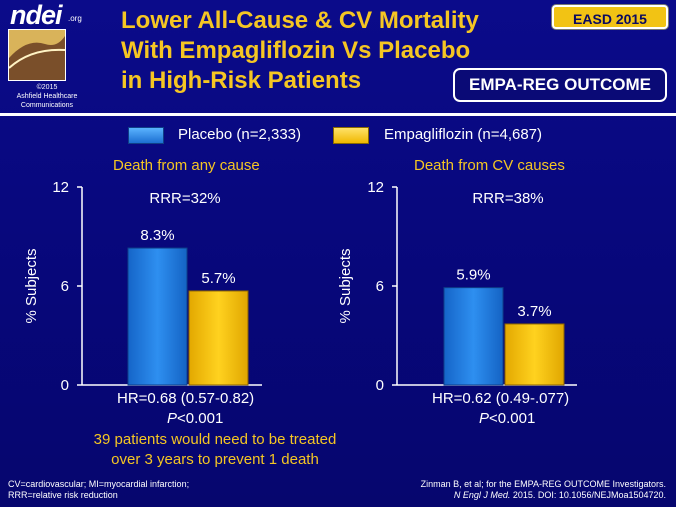 This screenshot has width=676, height=507. What do you see at coordinates (184, 198) in the screenshot?
I see `rrr-annotation-0: RRR=32%` at bounding box center [184, 198].